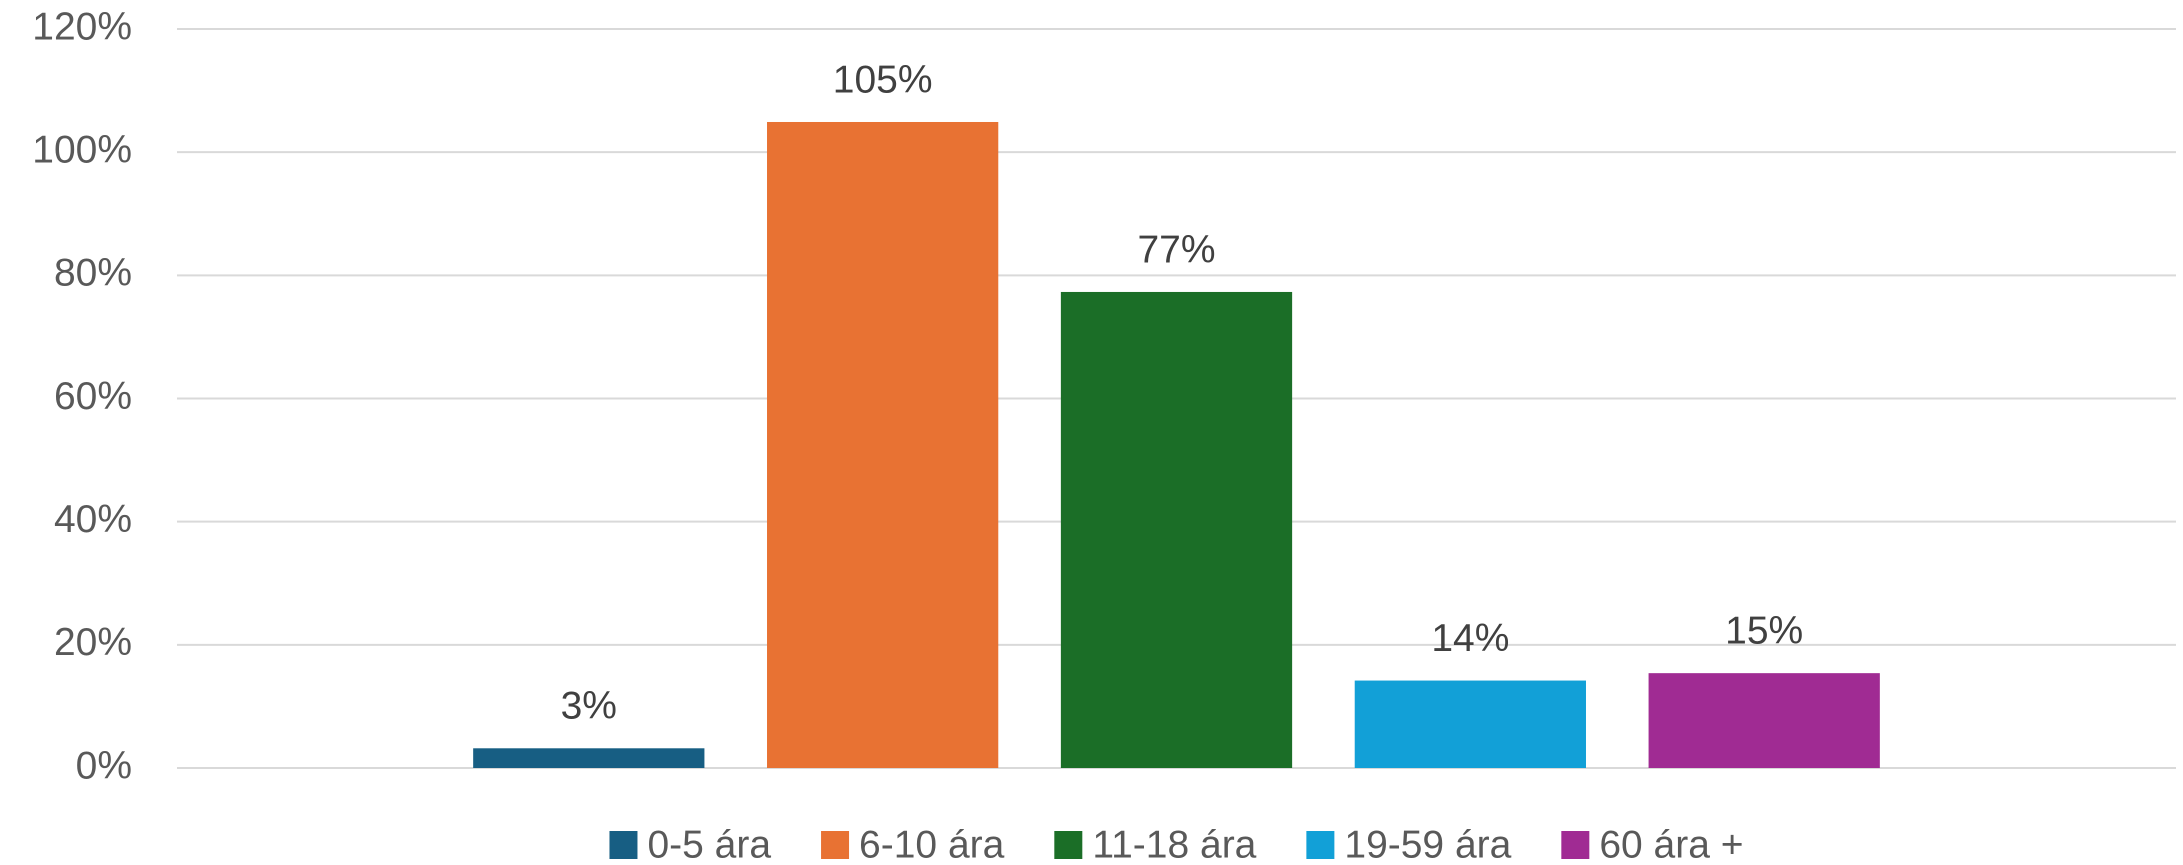 This screenshot has width=2183, height=865. What do you see at coordinates (93, 642) in the screenshot?
I see `y-tick-label: 20%` at bounding box center [93, 642].